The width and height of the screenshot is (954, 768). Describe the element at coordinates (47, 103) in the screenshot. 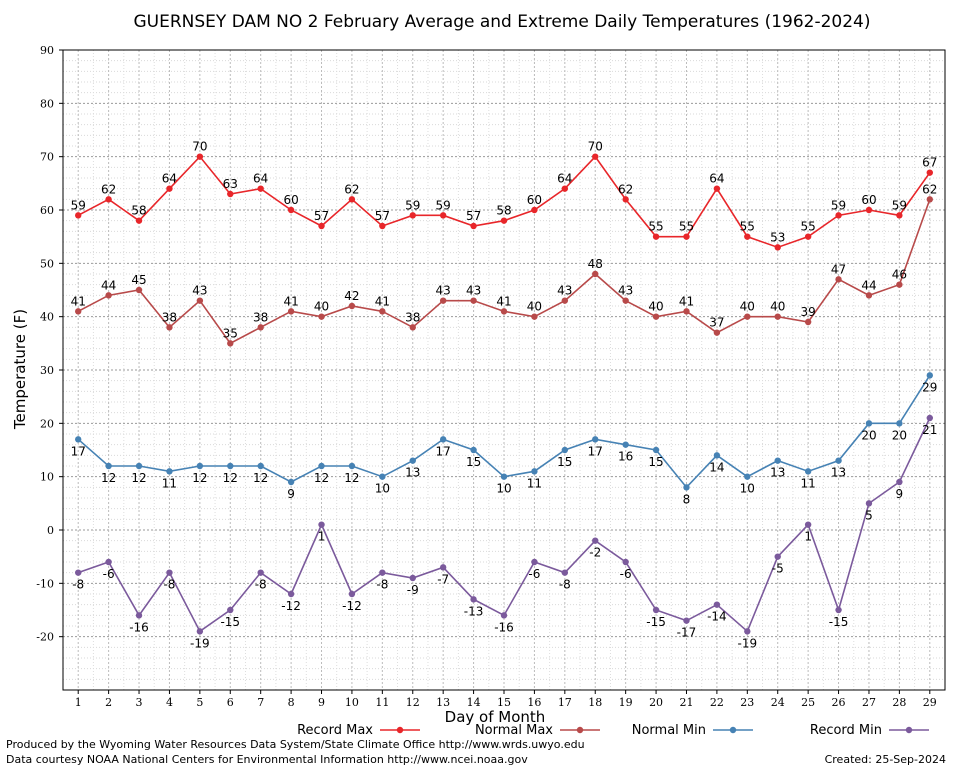

I see `y-tick-label: 80` at that location.